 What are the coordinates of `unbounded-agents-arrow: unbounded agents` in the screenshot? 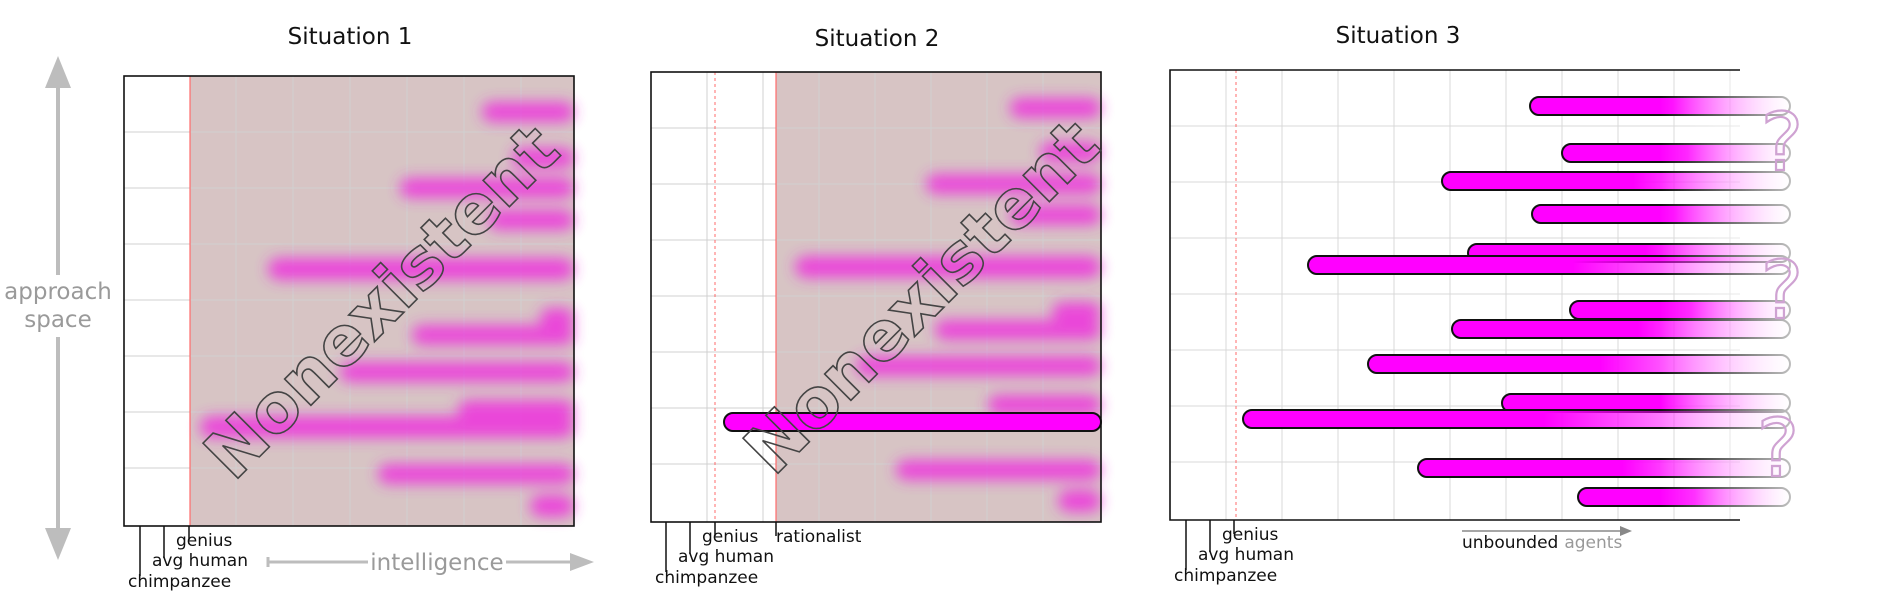 It's located at (1547, 539).